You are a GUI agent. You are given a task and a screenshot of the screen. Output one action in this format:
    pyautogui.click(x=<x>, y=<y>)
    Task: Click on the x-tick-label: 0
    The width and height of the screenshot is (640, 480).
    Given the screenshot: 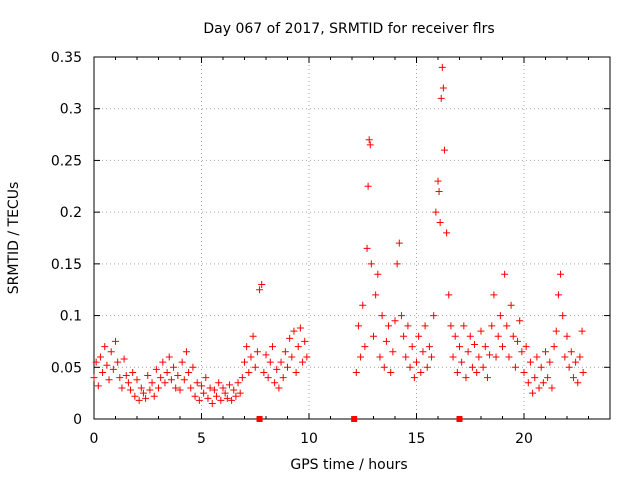 What is the action you would take?
    pyautogui.click(x=94, y=439)
    